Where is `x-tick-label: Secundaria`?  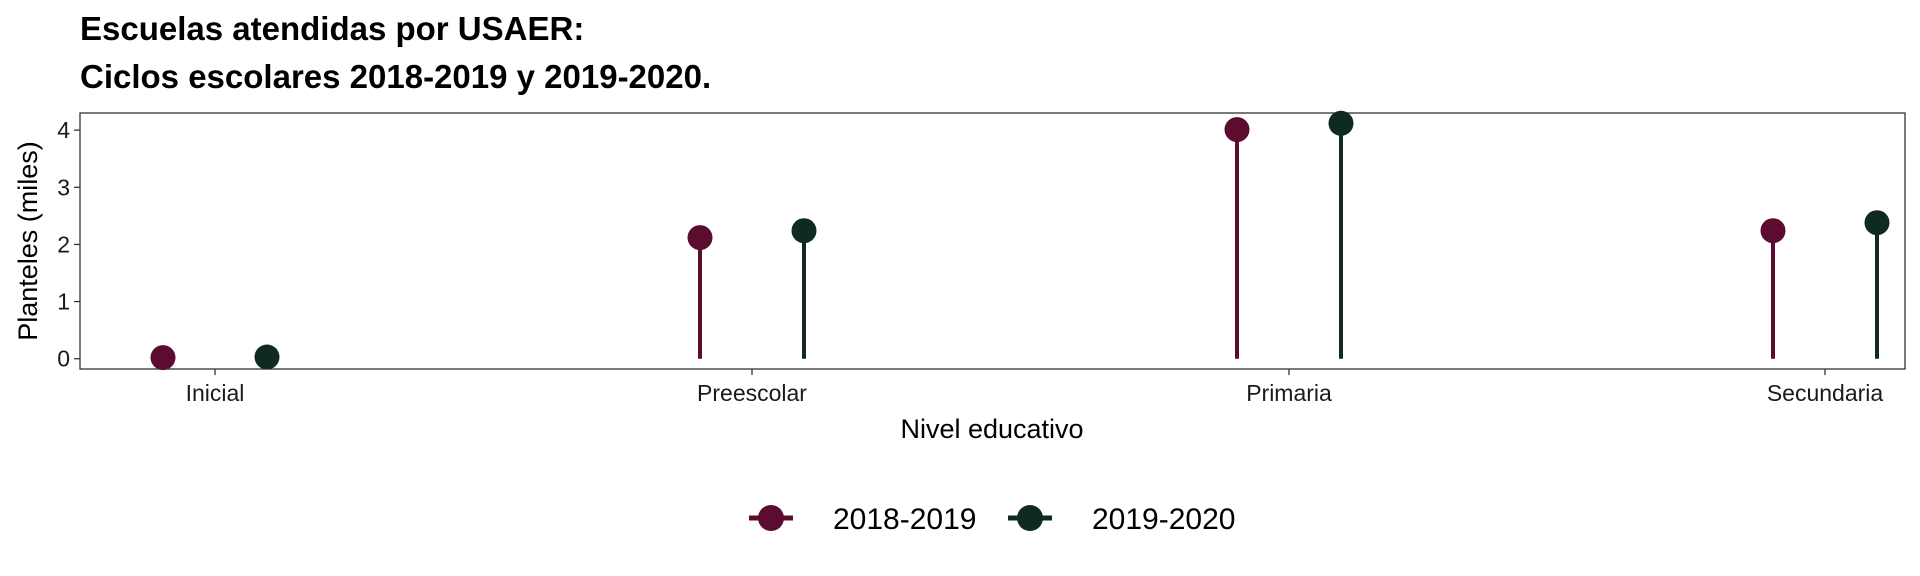 x-tick-label: Secundaria is located at coordinates (1825, 393).